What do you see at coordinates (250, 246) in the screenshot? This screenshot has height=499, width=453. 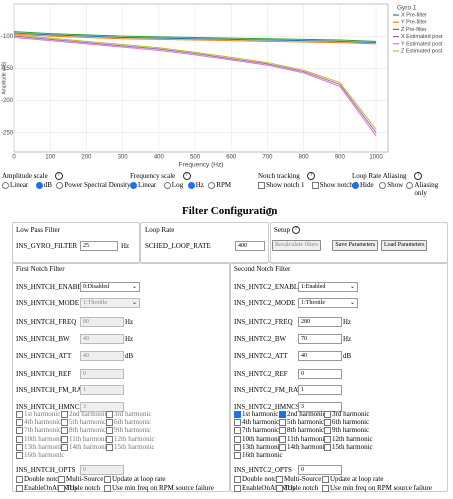 I see `text-input: 400` at bounding box center [250, 246].